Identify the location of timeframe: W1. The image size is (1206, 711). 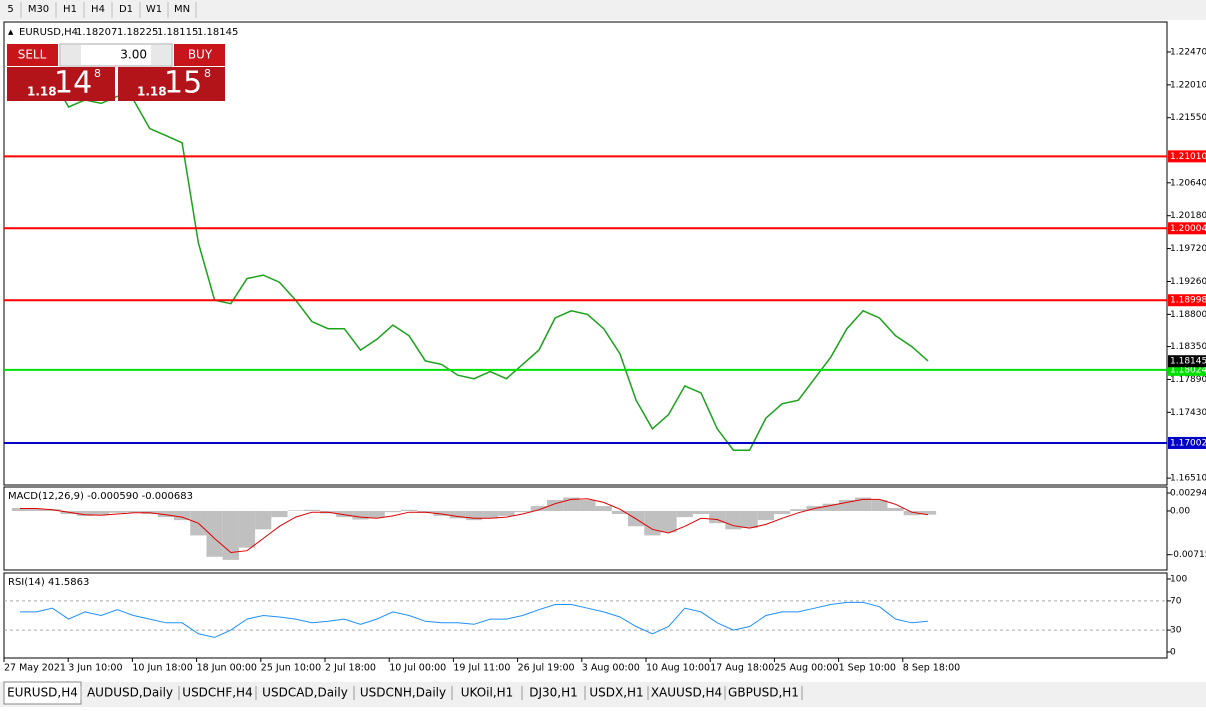
(154, 9).